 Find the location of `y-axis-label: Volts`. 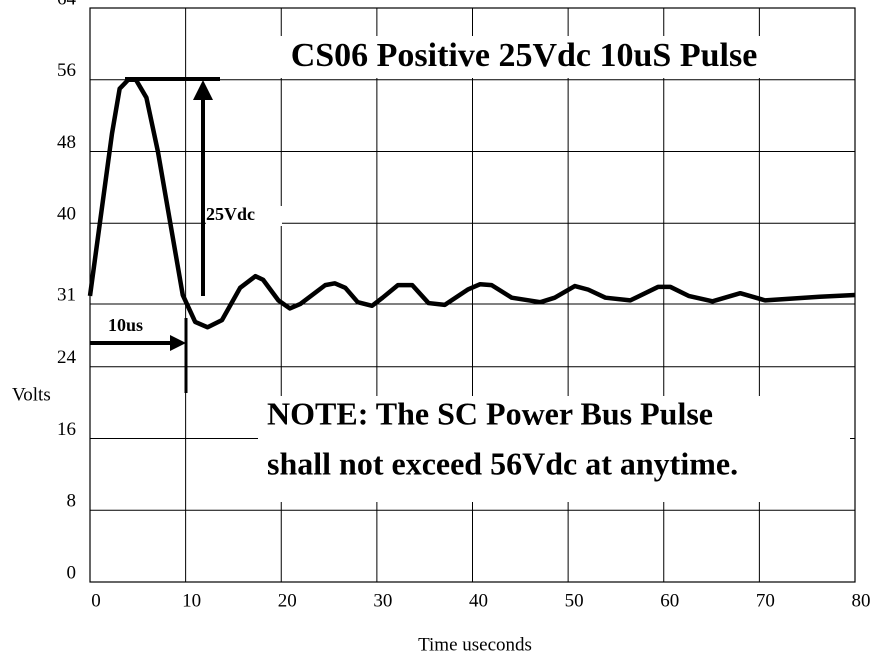

y-axis-label: Volts is located at coordinates (31, 394).